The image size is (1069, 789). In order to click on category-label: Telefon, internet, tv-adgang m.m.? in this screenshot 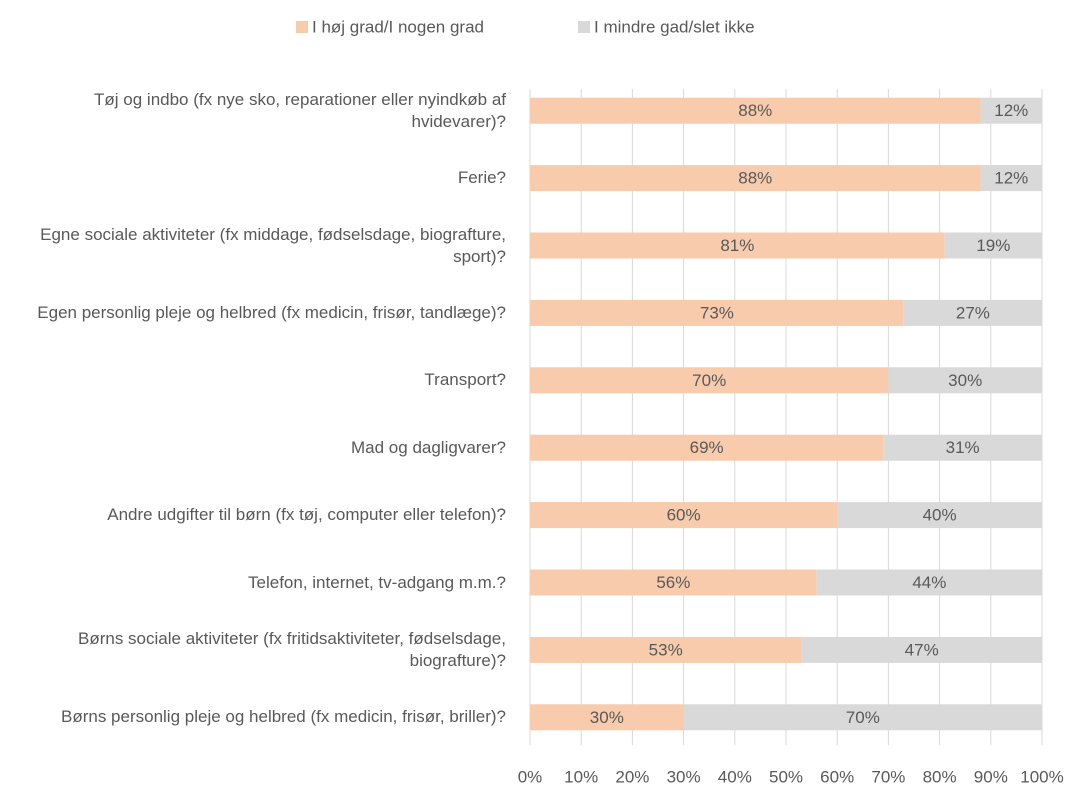, I will do `click(377, 582)`.